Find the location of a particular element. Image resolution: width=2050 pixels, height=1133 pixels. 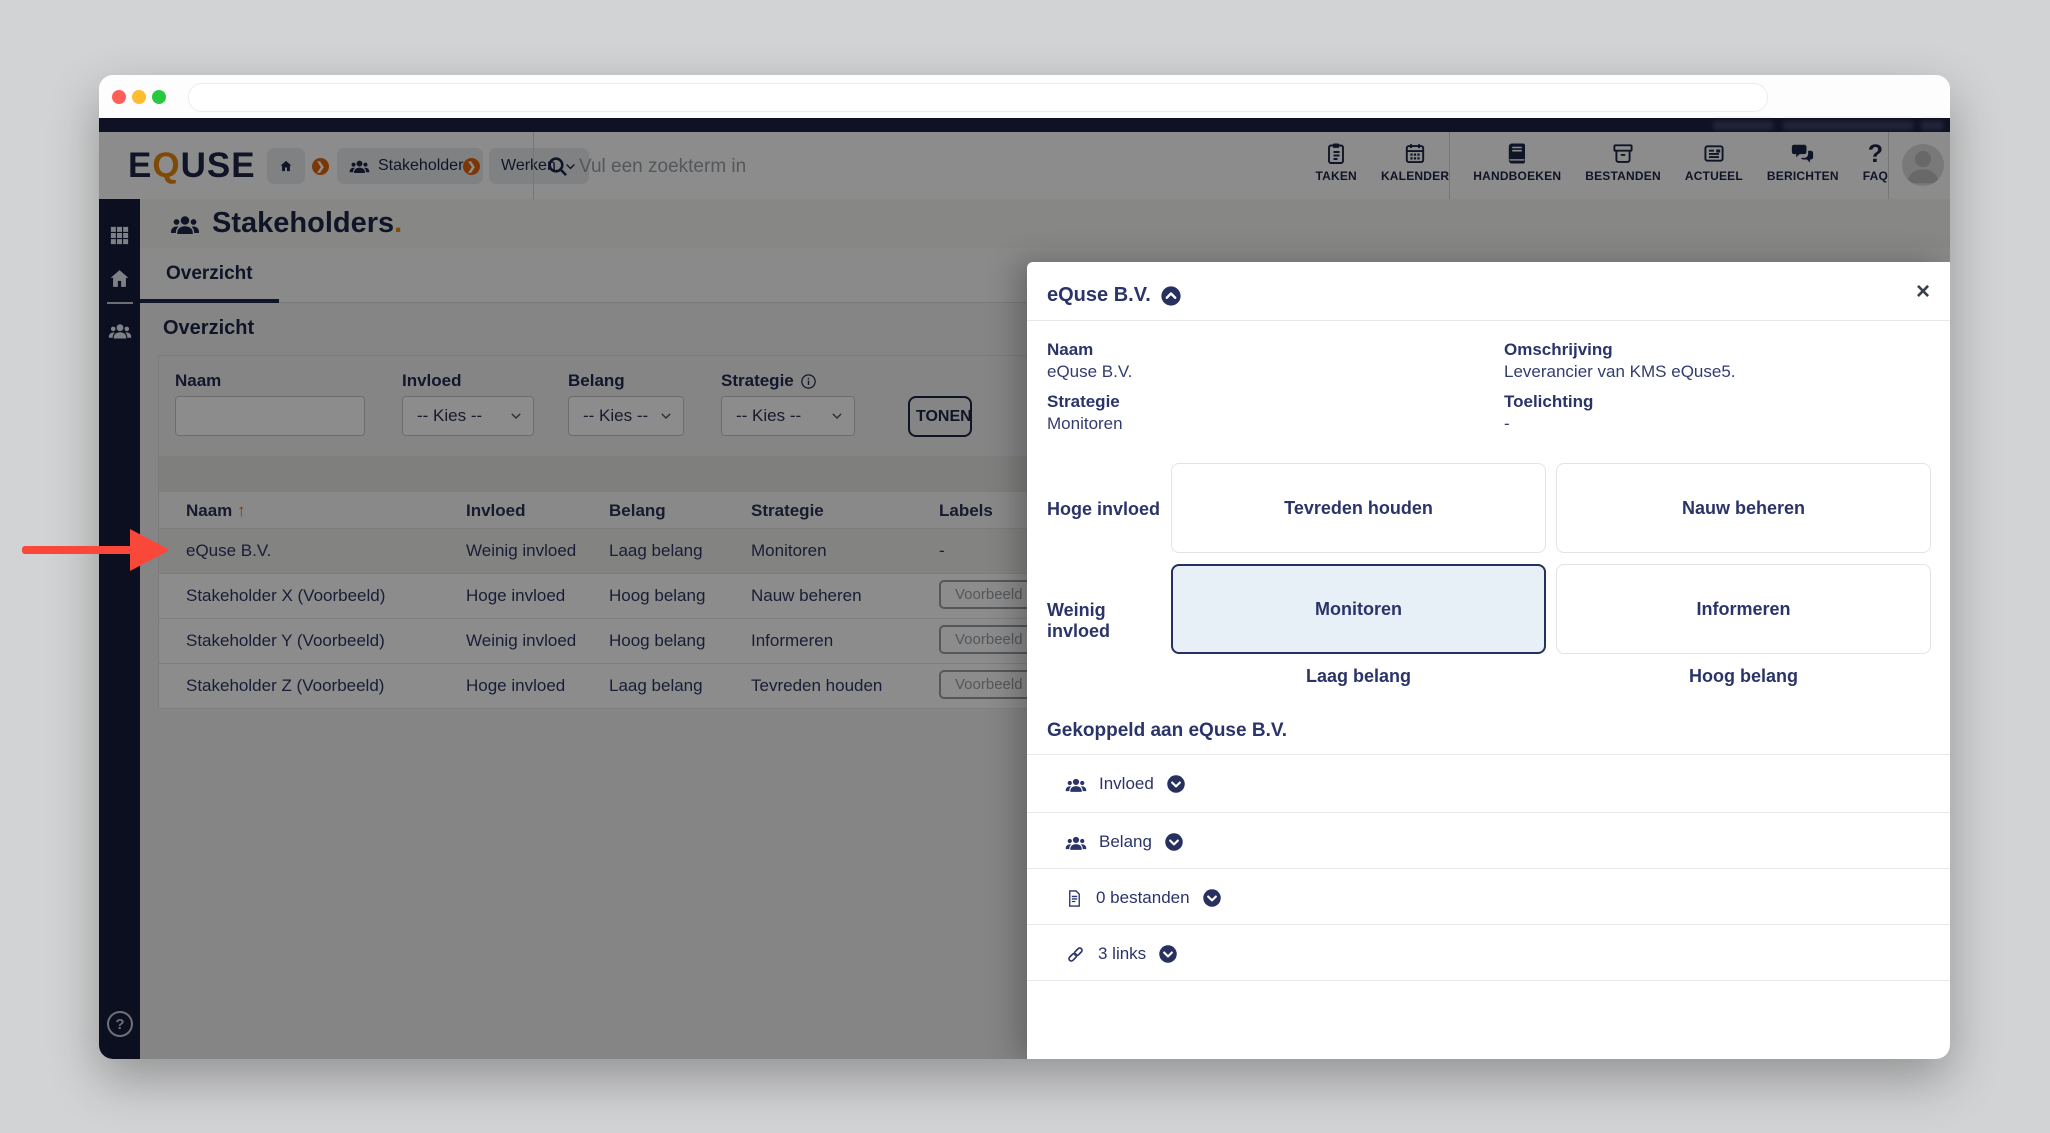

breadcrumb-werken-dropdown: Werken is located at coordinates (539, 166).